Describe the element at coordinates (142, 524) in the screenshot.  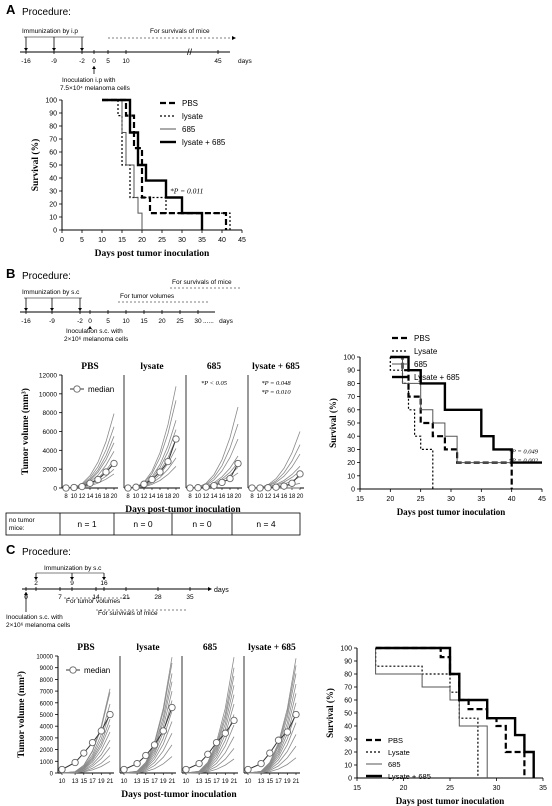
I see `table-cell: n = 0` at that location.